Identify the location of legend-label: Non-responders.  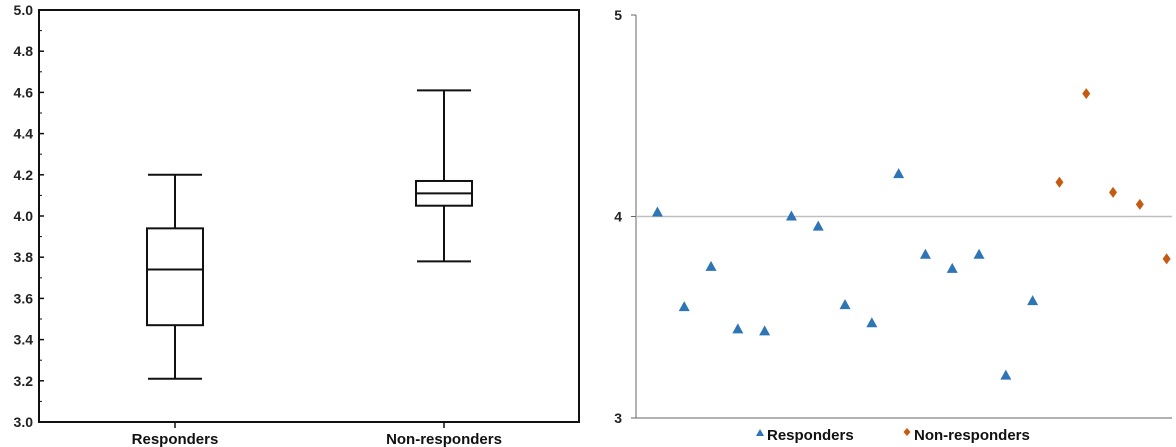
(972, 435).